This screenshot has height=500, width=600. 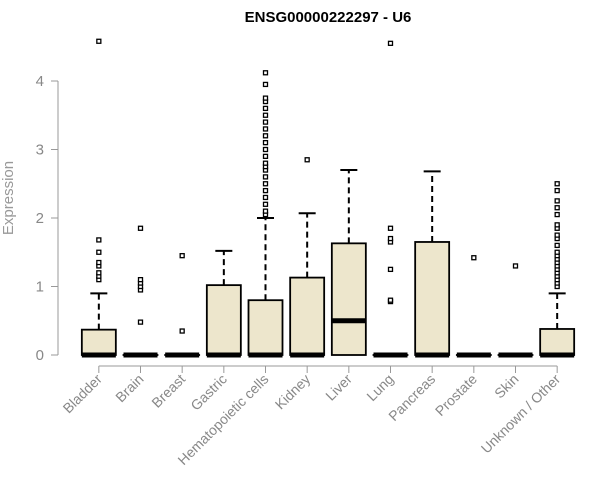 What do you see at coordinates (83, 394) in the screenshot?
I see `x-tick-label: Bladder` at bounding box center [83, 394].